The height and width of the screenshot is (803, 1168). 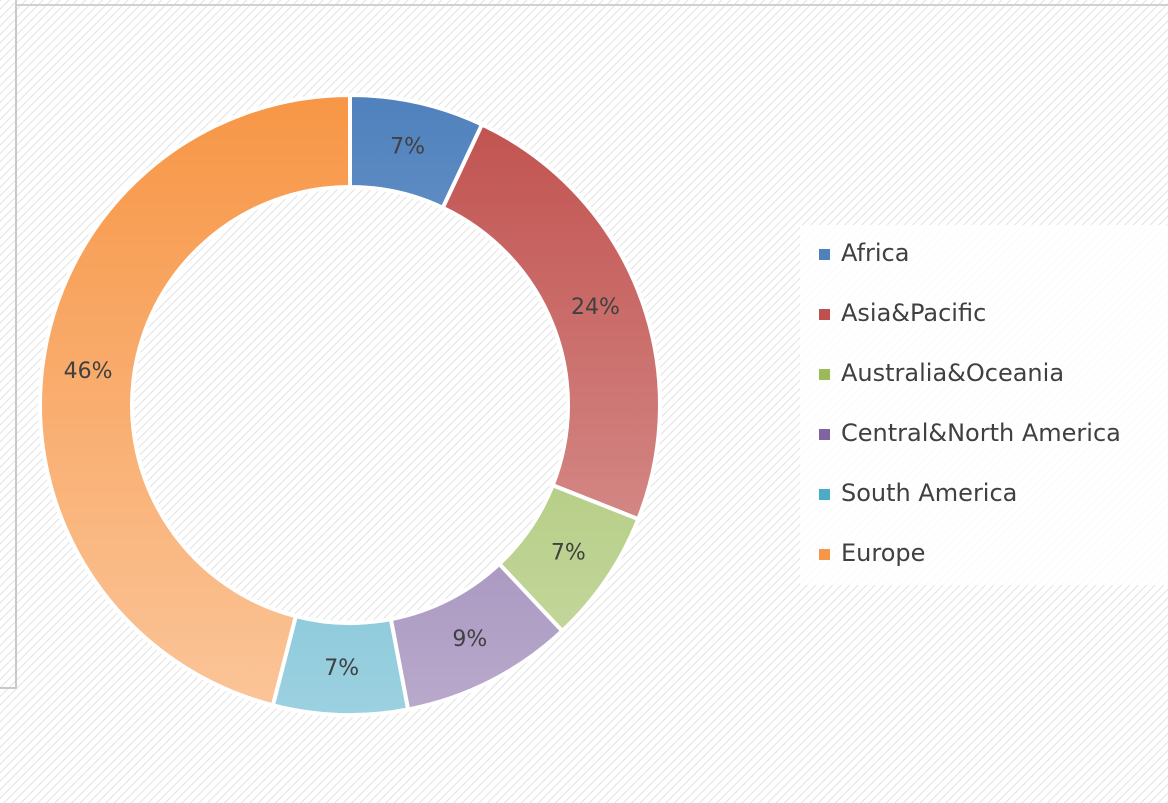 What do you see at coordinates (981, 433) in the screenshot?
I see `legend-text: Central&North America` at bounding box center [981, 433].